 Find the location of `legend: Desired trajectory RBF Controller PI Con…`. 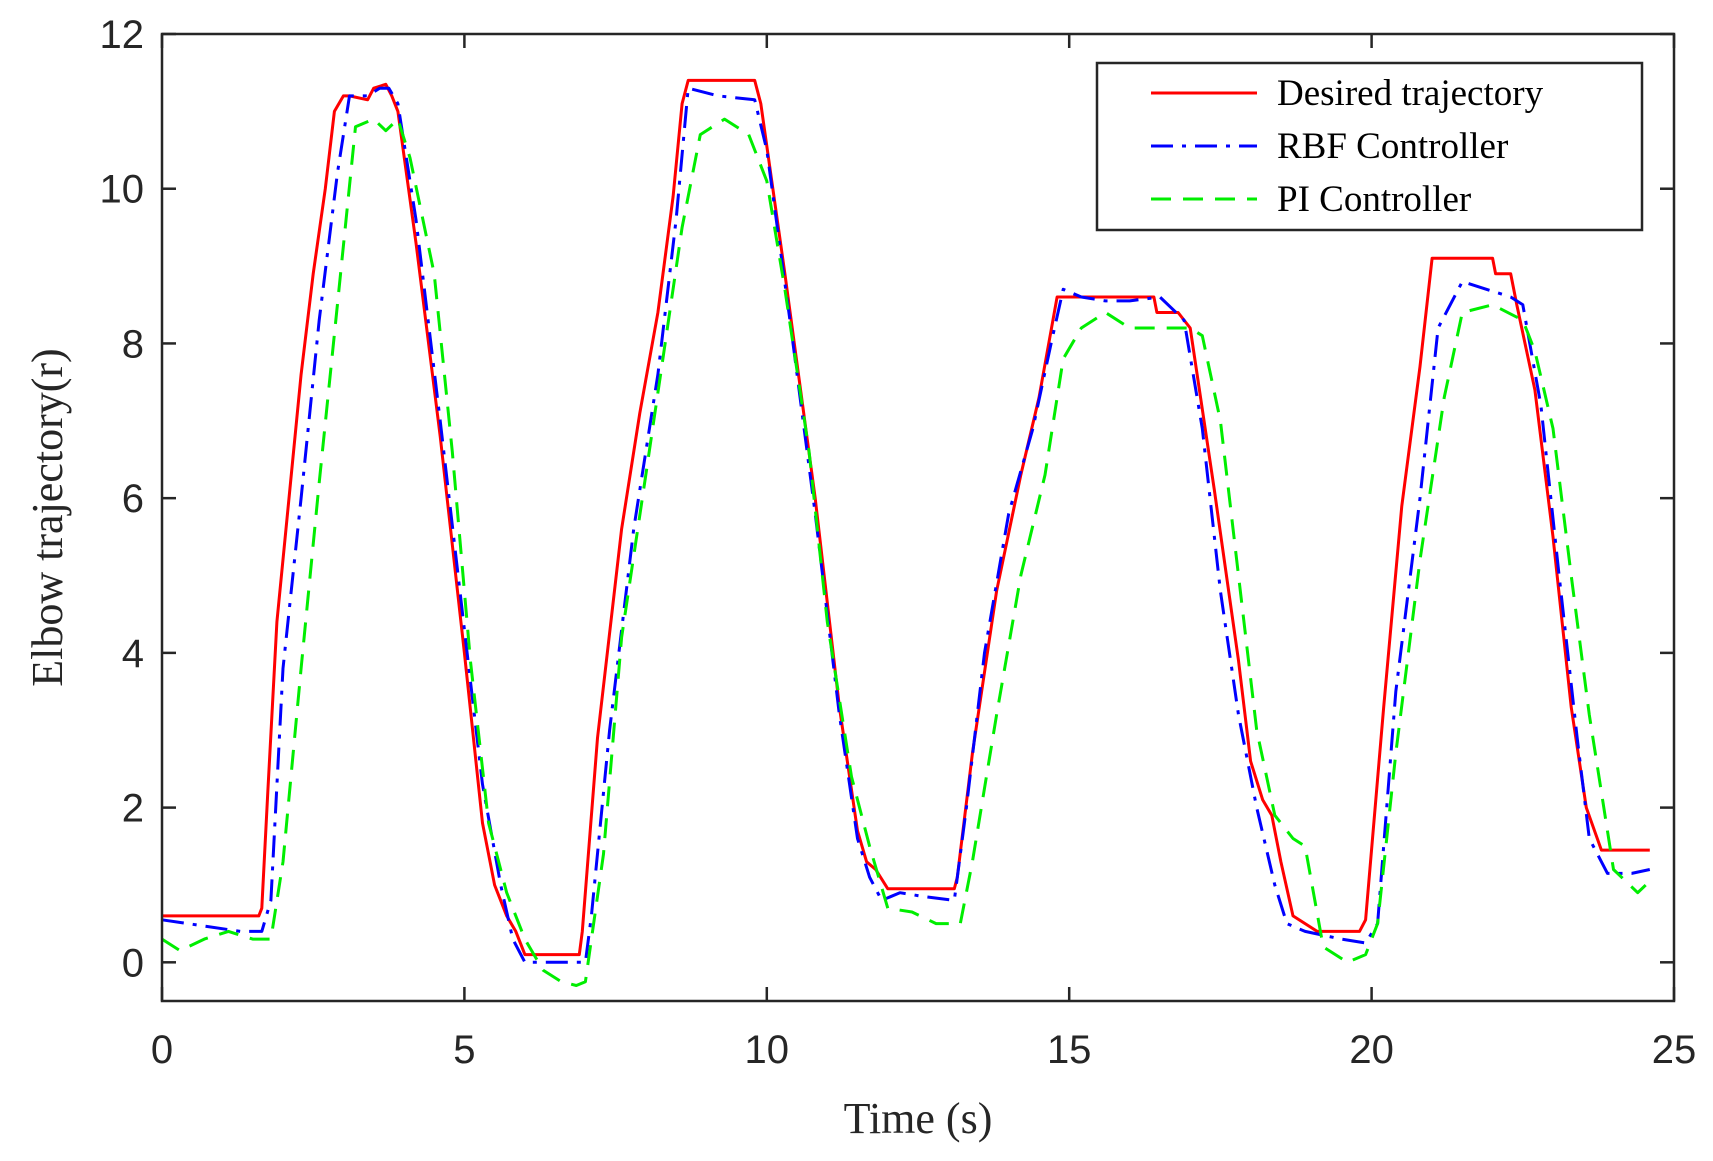

legend: Desired trajectory RBF Controller PI Con… is located at coordinates (1369, 146).